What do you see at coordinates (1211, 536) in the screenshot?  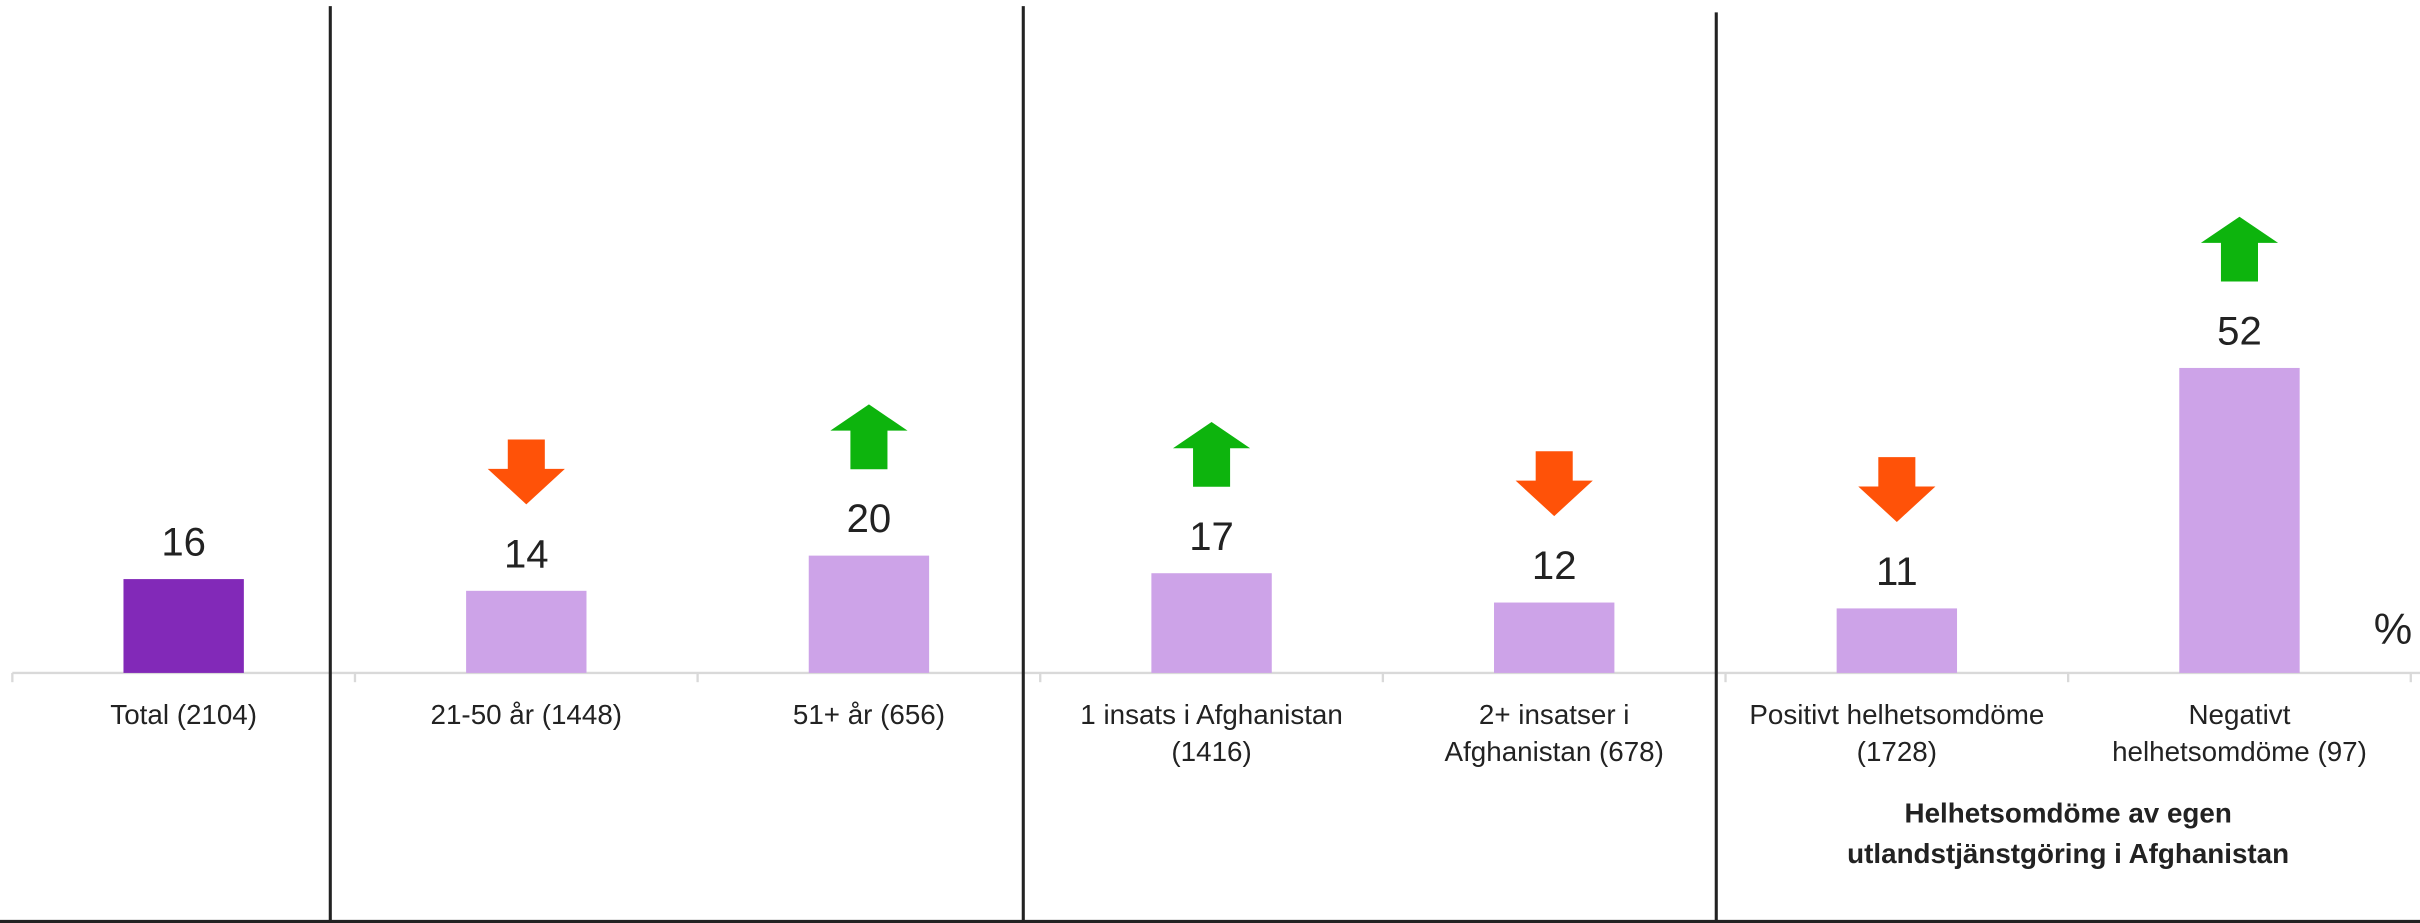 I see `value-label: 17` at bounding box center [1211, 536].